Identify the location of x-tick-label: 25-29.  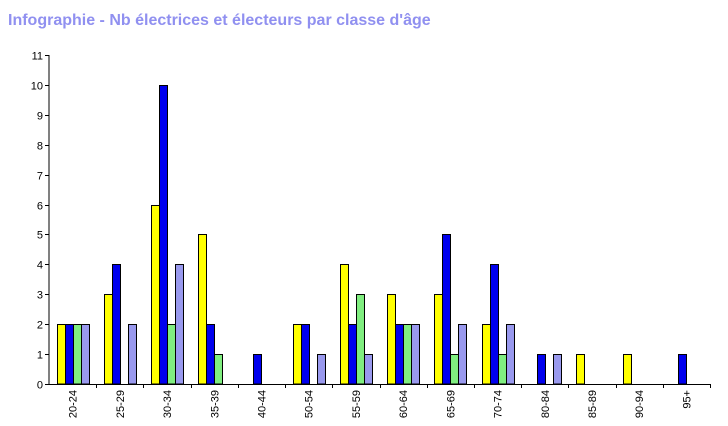
(121, 404).